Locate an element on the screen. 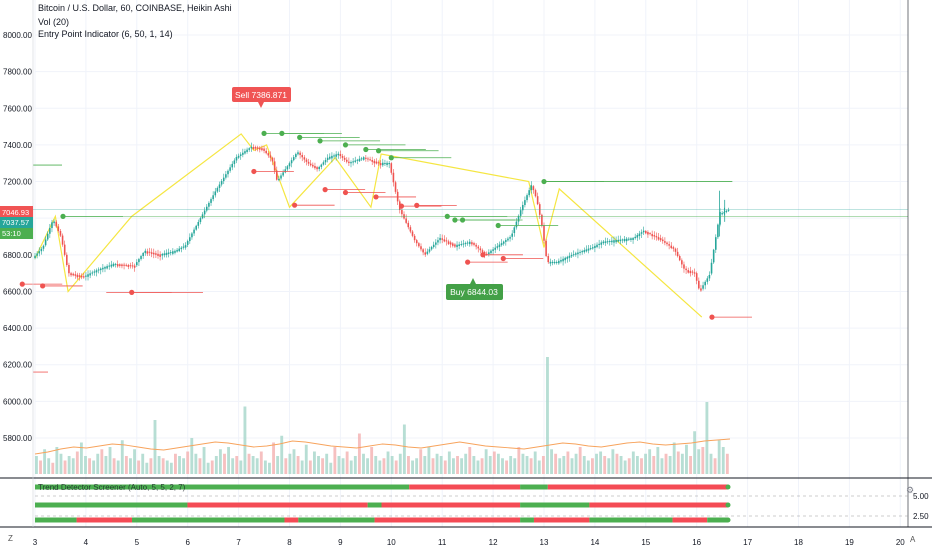  price-tick-label: 6200.00 is located at coordinates (17, 365).